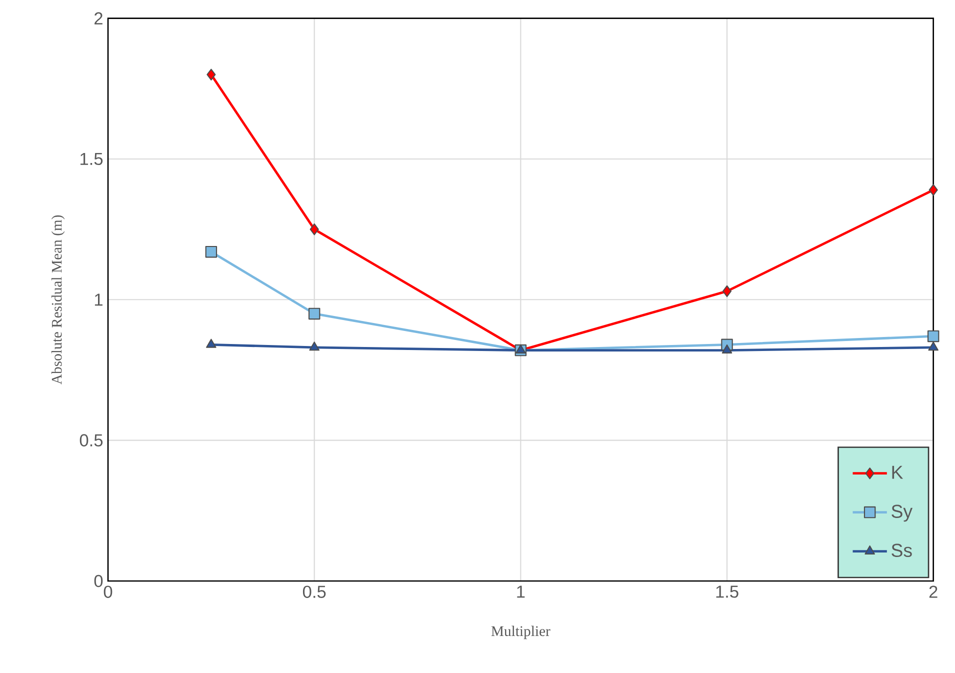 This screenshot has width=955, height=673. What do you see at coordinates (108, 592) in the screenshot?
I see `x-tick-label: 0` at bounding box center [108, 592].